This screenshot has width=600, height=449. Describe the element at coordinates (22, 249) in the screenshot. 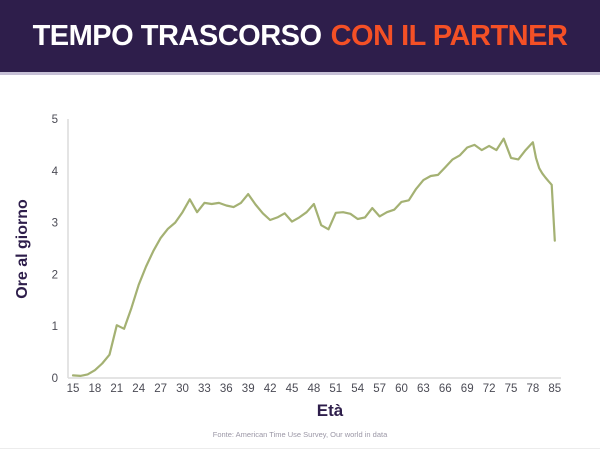

I see `y-axis-label: Ore al giorno` at that location.